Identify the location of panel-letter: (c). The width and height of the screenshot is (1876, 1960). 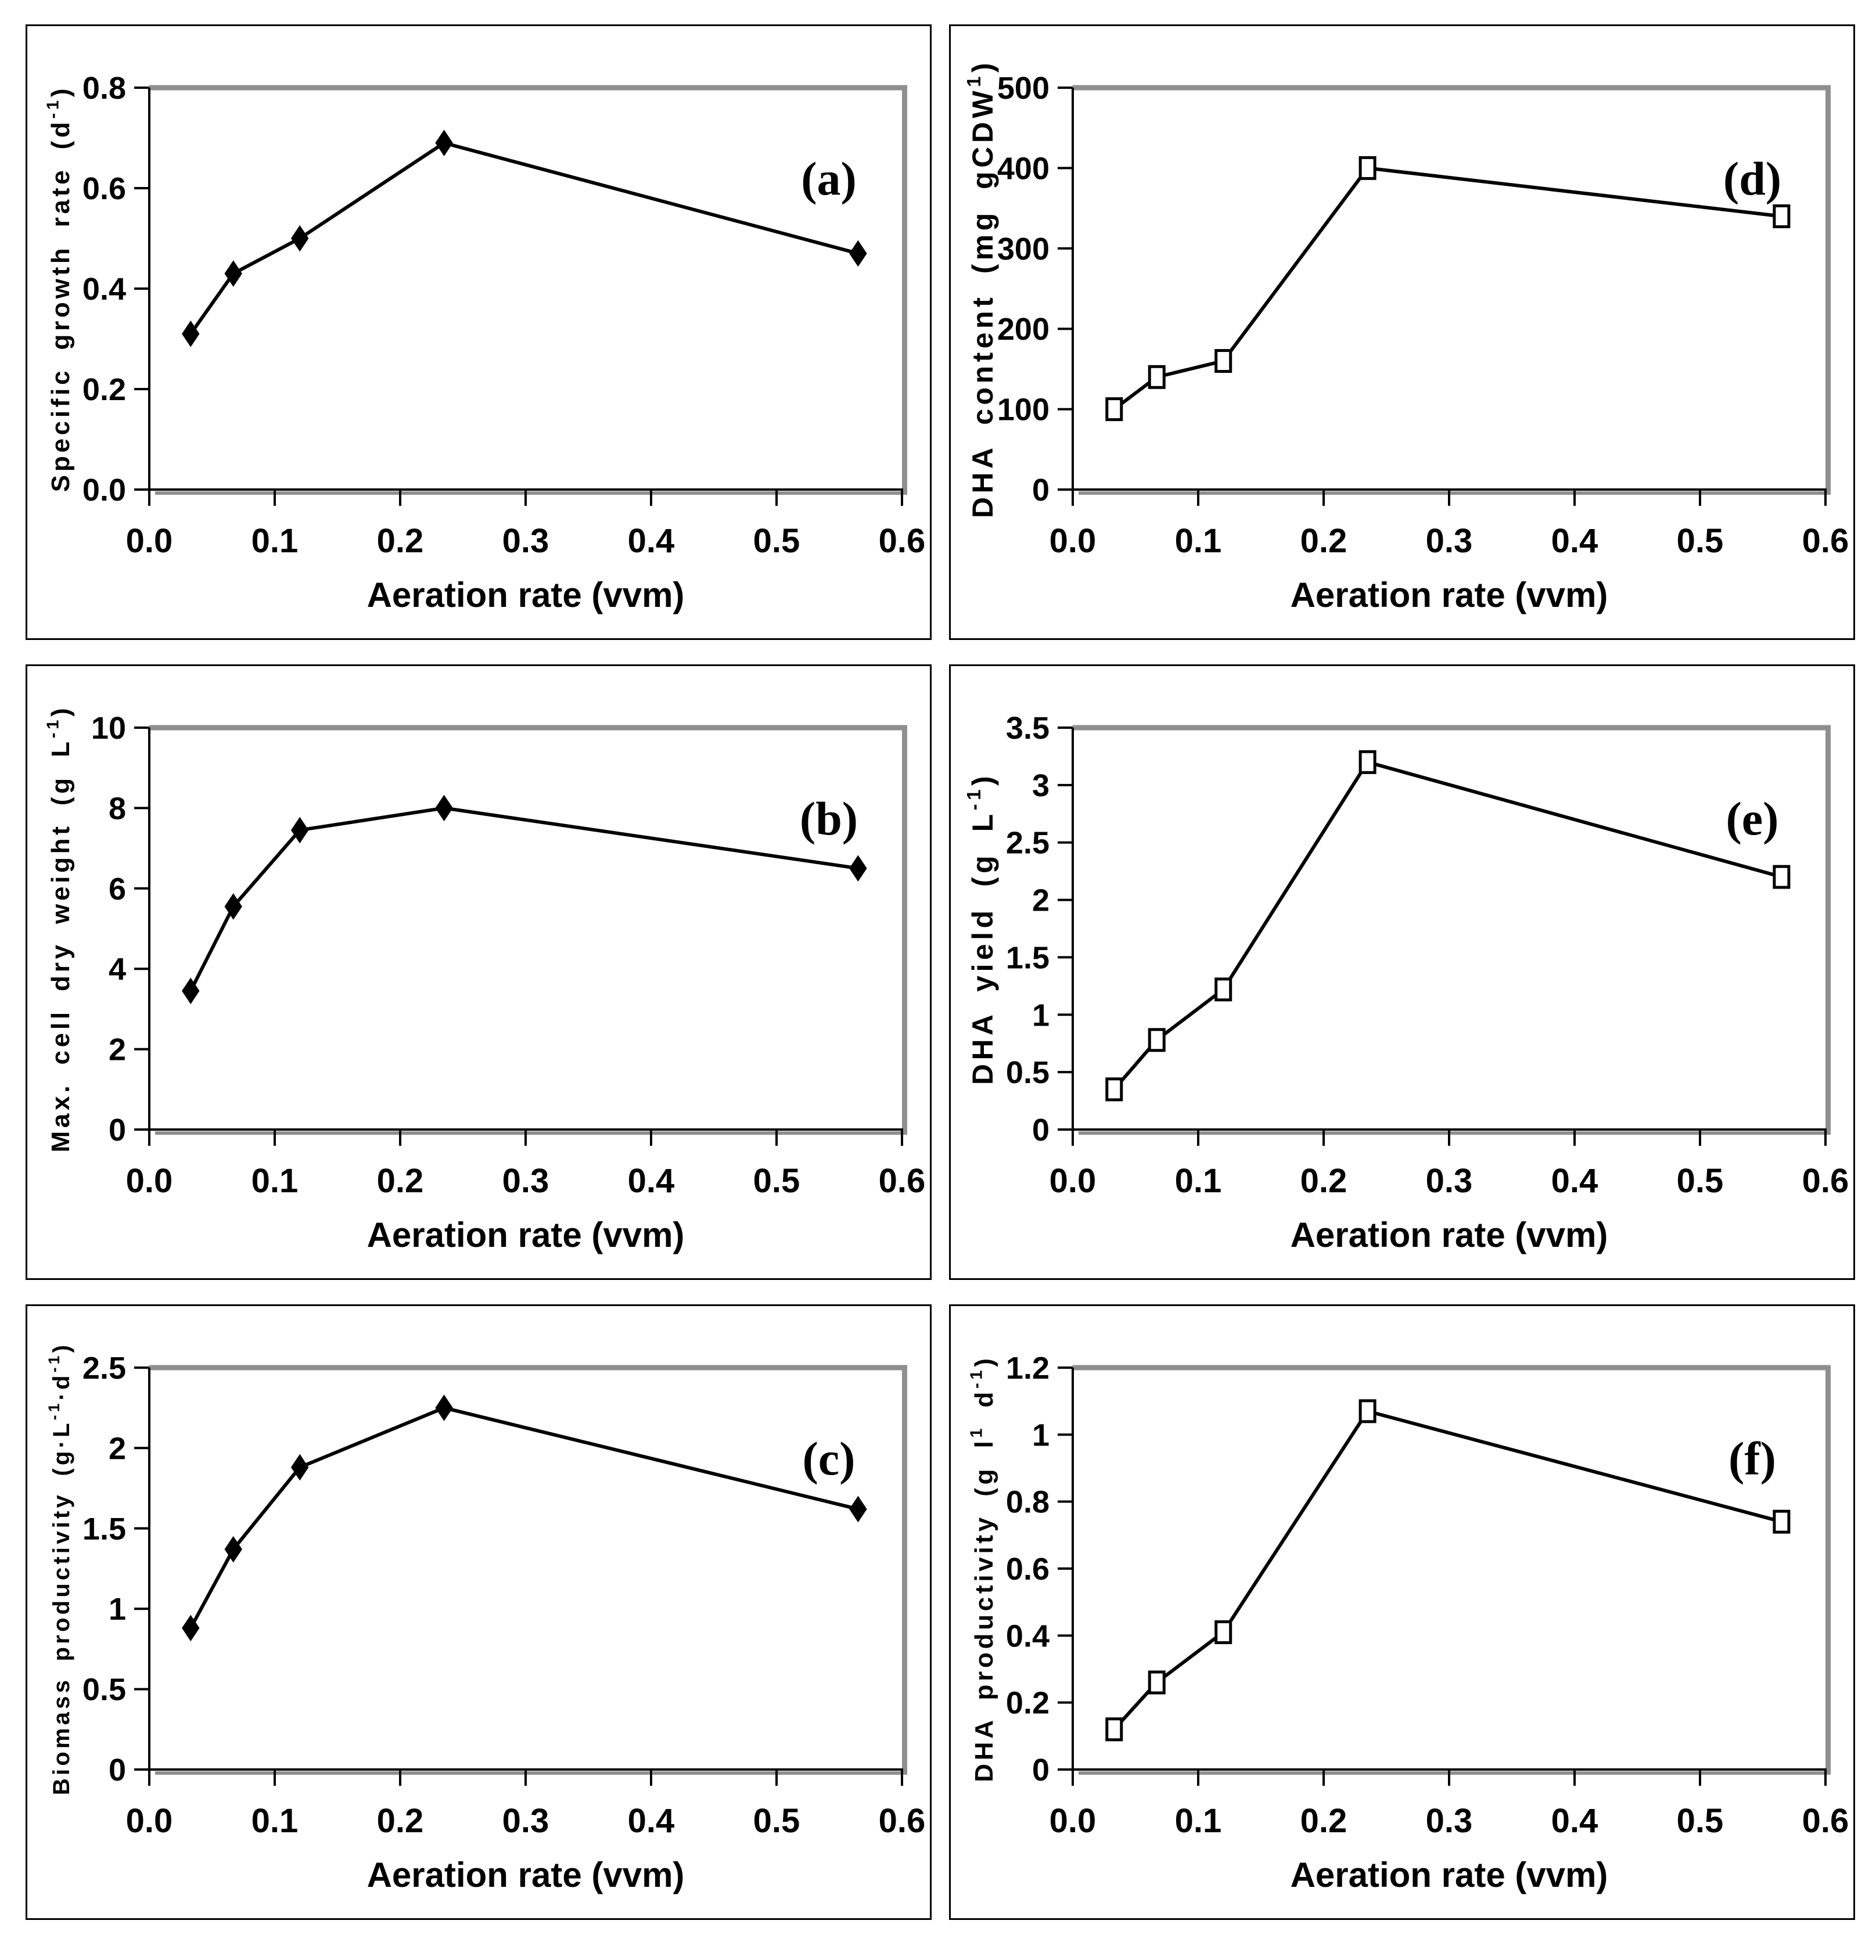
(829, 1459).